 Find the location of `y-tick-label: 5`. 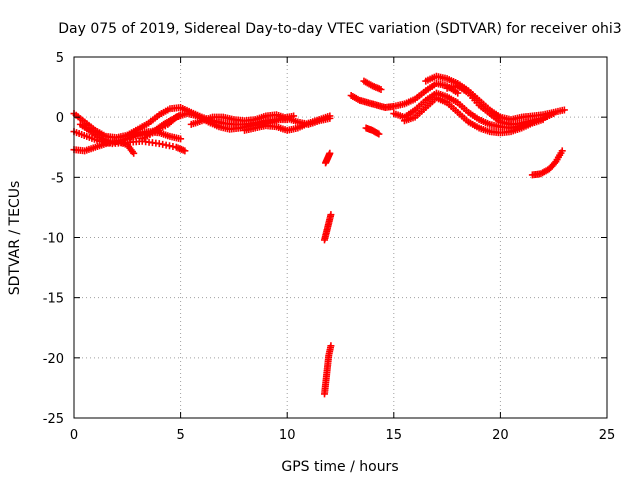

y-tick-label: 5 is located at coordinates (60, 58).